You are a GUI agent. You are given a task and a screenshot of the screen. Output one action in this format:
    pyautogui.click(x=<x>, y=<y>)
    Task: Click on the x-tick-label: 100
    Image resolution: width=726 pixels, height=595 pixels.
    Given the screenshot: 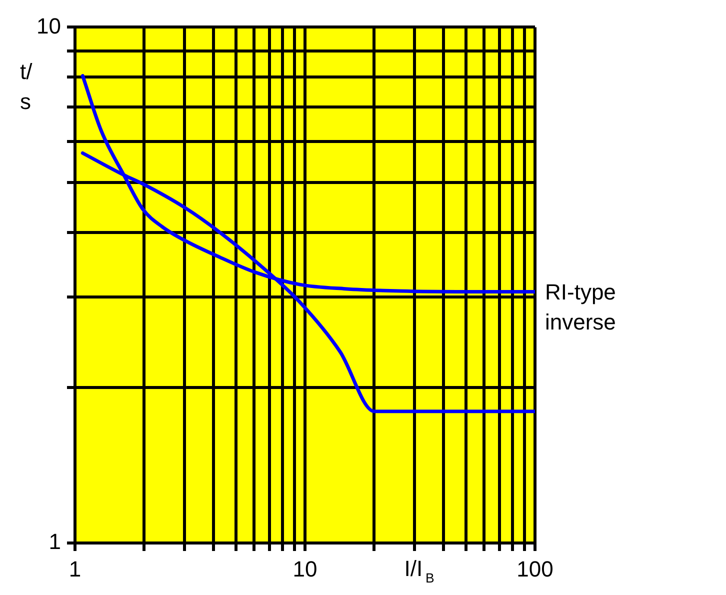 What is the action you would take?
    pyautogui.click(x=535, y=569)
    